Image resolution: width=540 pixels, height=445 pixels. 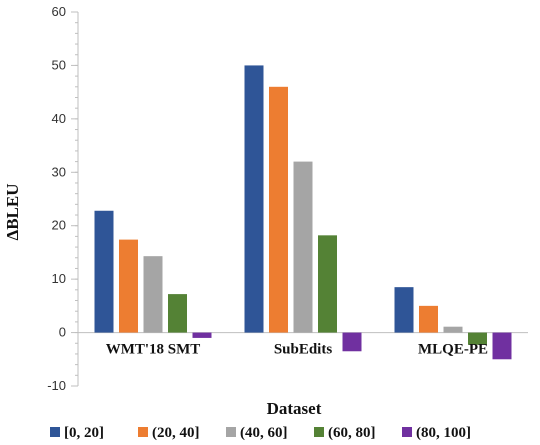 I want to click on y-axis-title: ΔBLEU, so click(x=12, y=212).